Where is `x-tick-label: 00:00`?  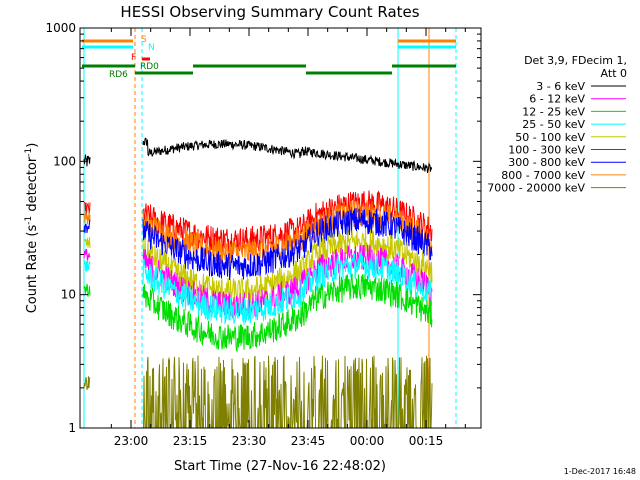 x-tick-label: 00:00 is located at coordinates (367, 441).